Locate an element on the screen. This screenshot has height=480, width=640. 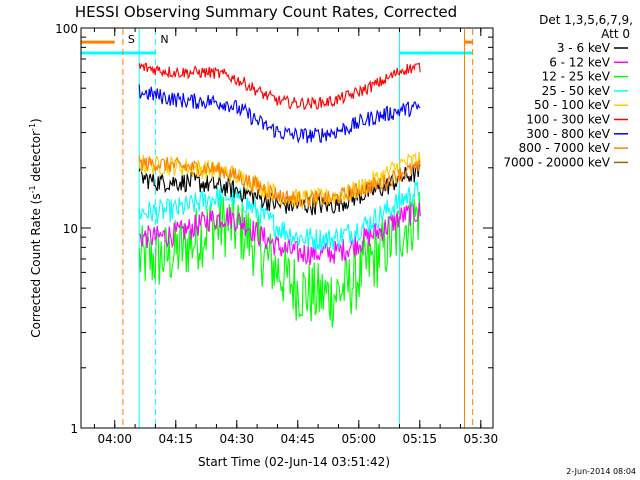
x-tick-label: 04:30 is located at coordinates (236, 439).